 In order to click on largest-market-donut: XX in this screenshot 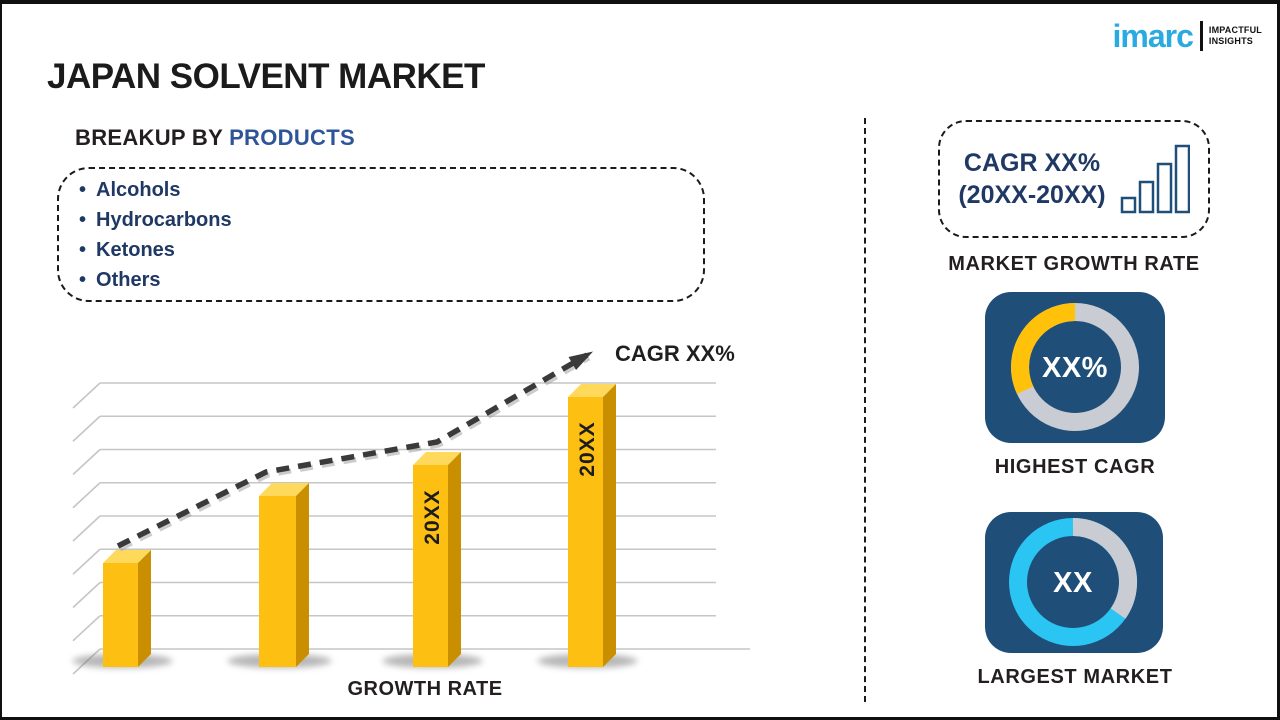, I will do `click(1073, 581)`.